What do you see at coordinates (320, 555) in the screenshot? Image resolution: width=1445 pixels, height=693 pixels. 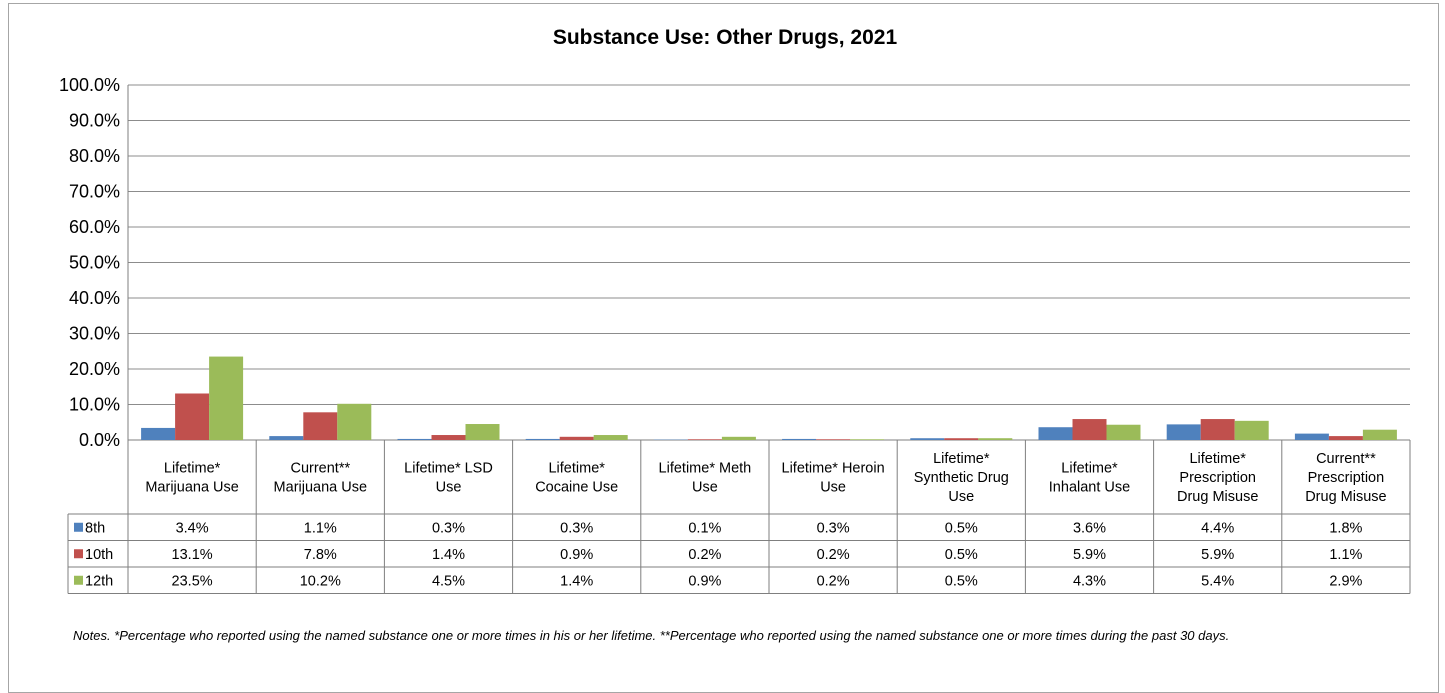 I see `data-label: 7.8%` at bounding box center [320, 555].